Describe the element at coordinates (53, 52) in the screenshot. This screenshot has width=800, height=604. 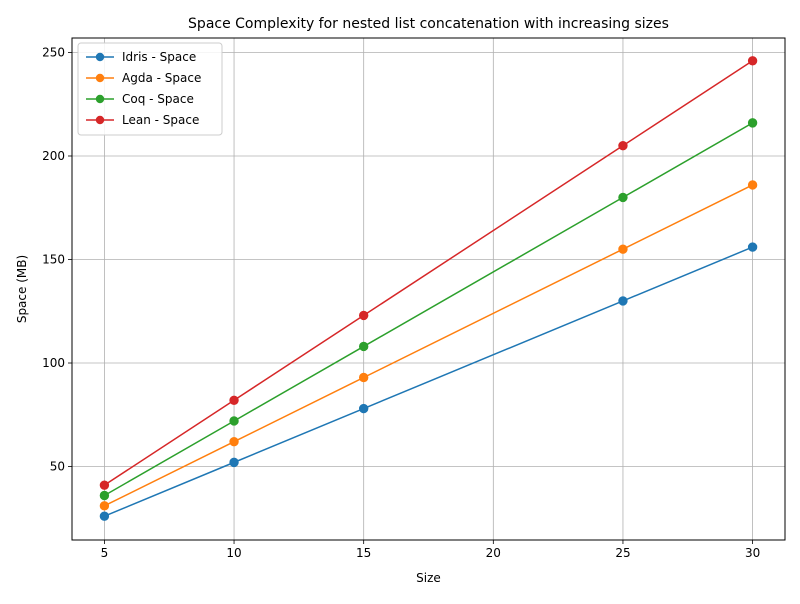
I see `y-tick-label: 250` at that location.